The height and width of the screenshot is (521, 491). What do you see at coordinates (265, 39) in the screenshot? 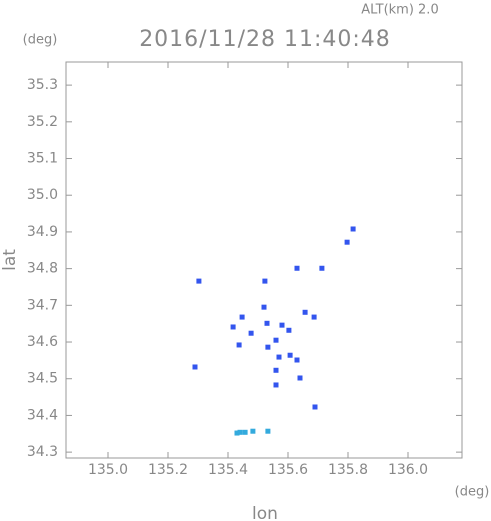
I see `chart-title: 2016/11/28 11:40:48` at bounding box center [265, 39].